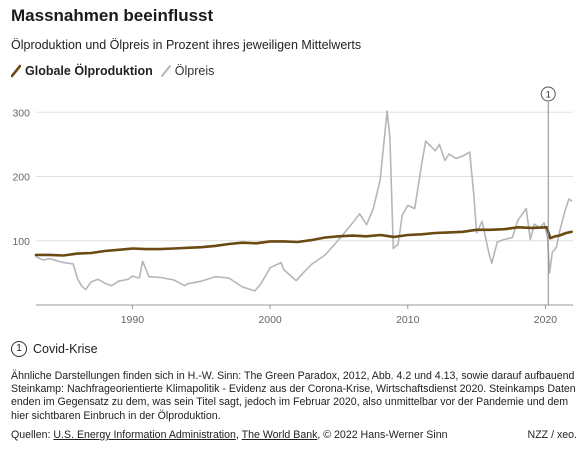  What do you see at coordinates (165, 71) in the screenshot?
I see `legend-price-swatch` at bounding box center [165, 71].